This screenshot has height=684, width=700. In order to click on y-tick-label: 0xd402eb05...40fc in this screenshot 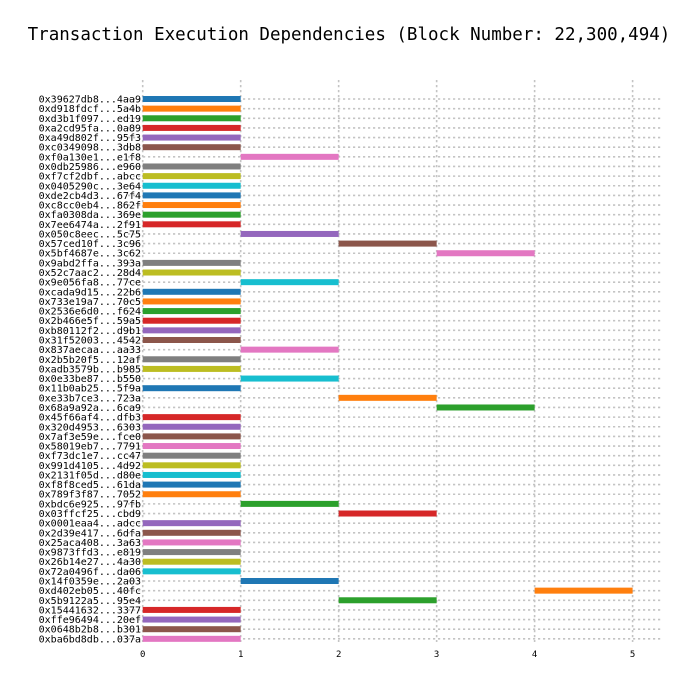, I will do `click(90, 591)`.